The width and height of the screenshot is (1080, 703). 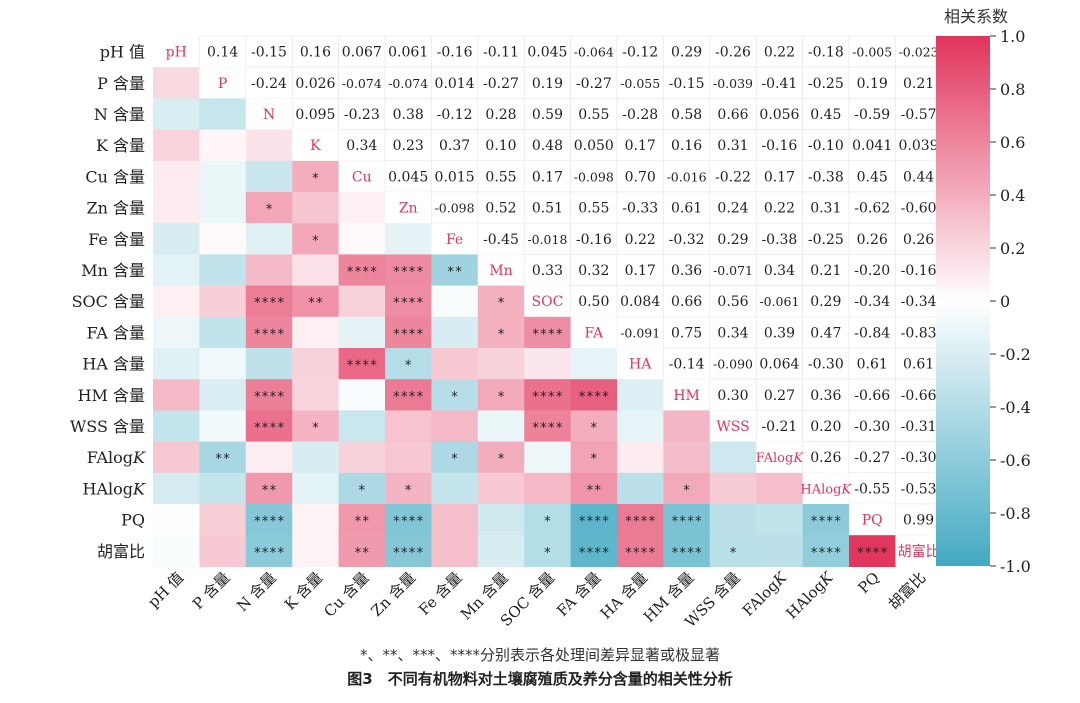 What do you see at coordinates (165, 590) in the screenshot?
I see `x-axis-label: pH 值` at bounding box center [165, 590].